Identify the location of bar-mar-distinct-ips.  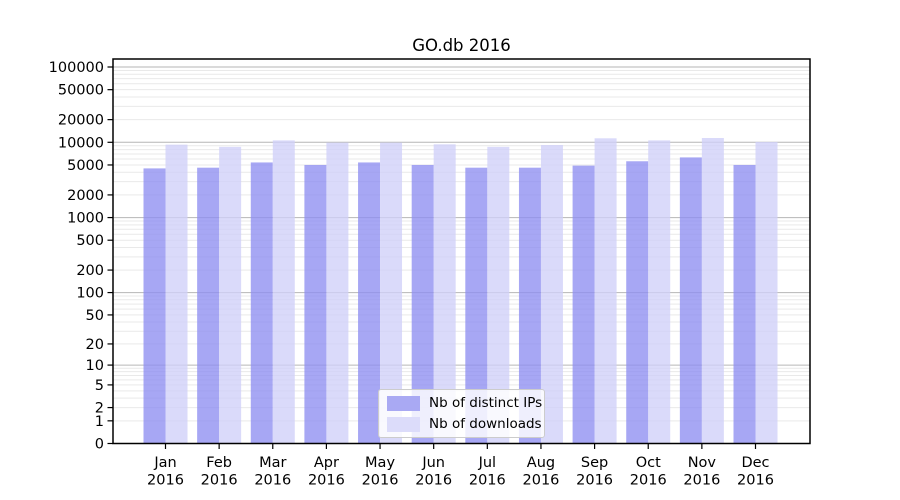
(261, 303).